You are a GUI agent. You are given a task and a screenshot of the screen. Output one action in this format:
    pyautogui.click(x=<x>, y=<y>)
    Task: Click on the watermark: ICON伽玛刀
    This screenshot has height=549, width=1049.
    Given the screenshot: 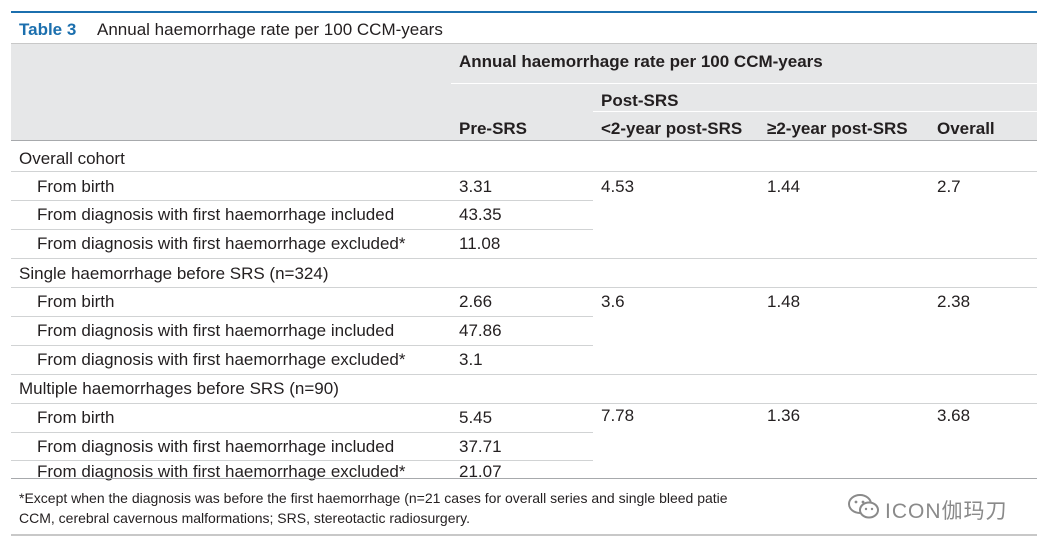 What is the action you would take?
    pyautogui.click(x=938, y=507)
    